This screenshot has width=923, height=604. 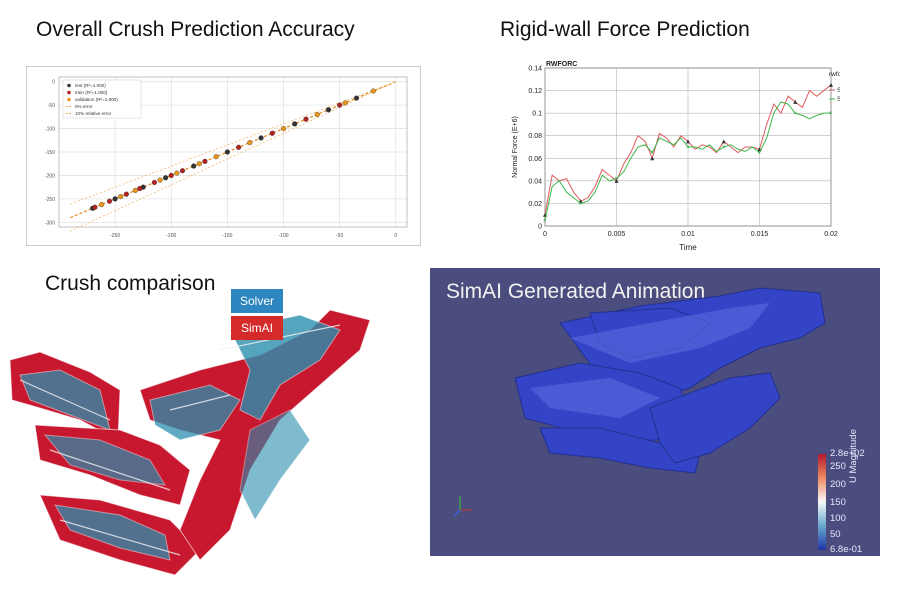 I want to click on x-tick-label: -100, so click(x=284, y=236).